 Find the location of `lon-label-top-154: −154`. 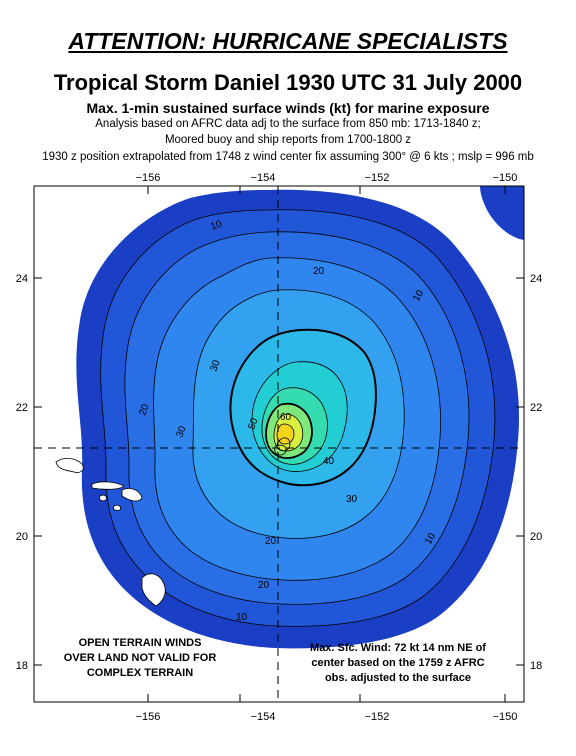

lon-label-top-154: −154 is located at coordinates (263, 178).